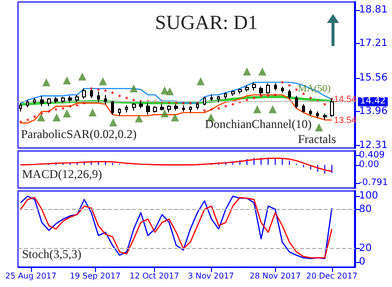 The image size is (392, 287). I want to click on annotation: DonchianChannel(10), so click(258, 124).